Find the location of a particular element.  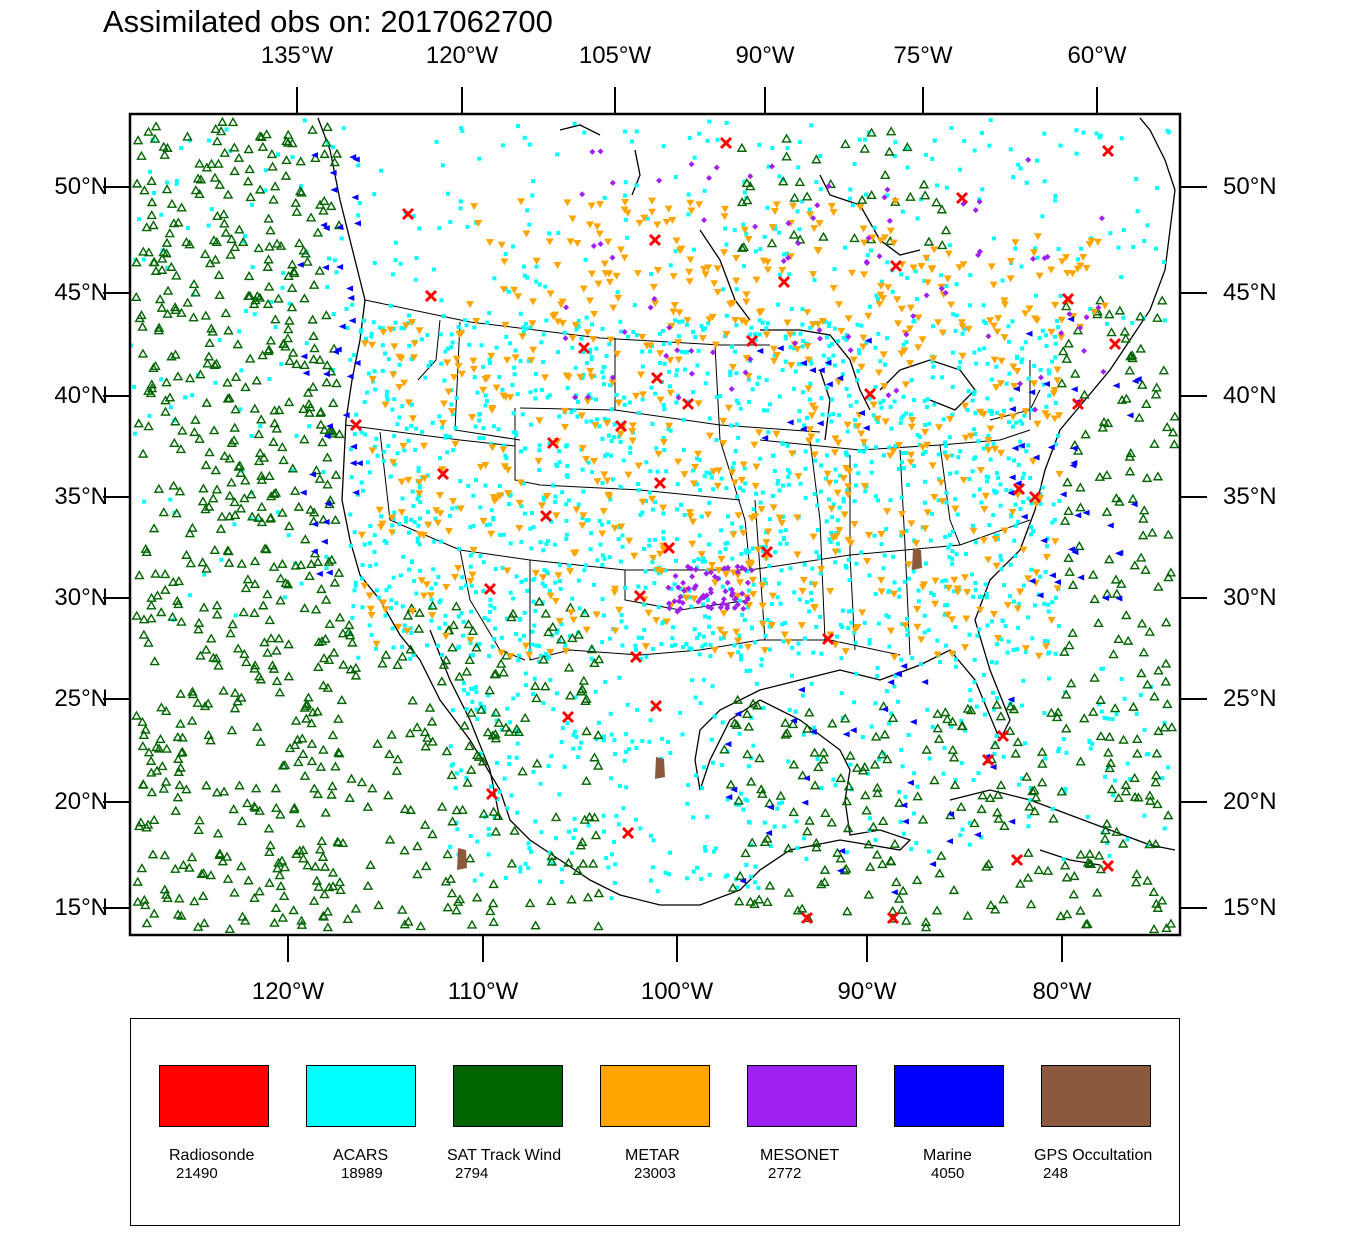

gps-occultation-marker is located at coordinates (660, 768).